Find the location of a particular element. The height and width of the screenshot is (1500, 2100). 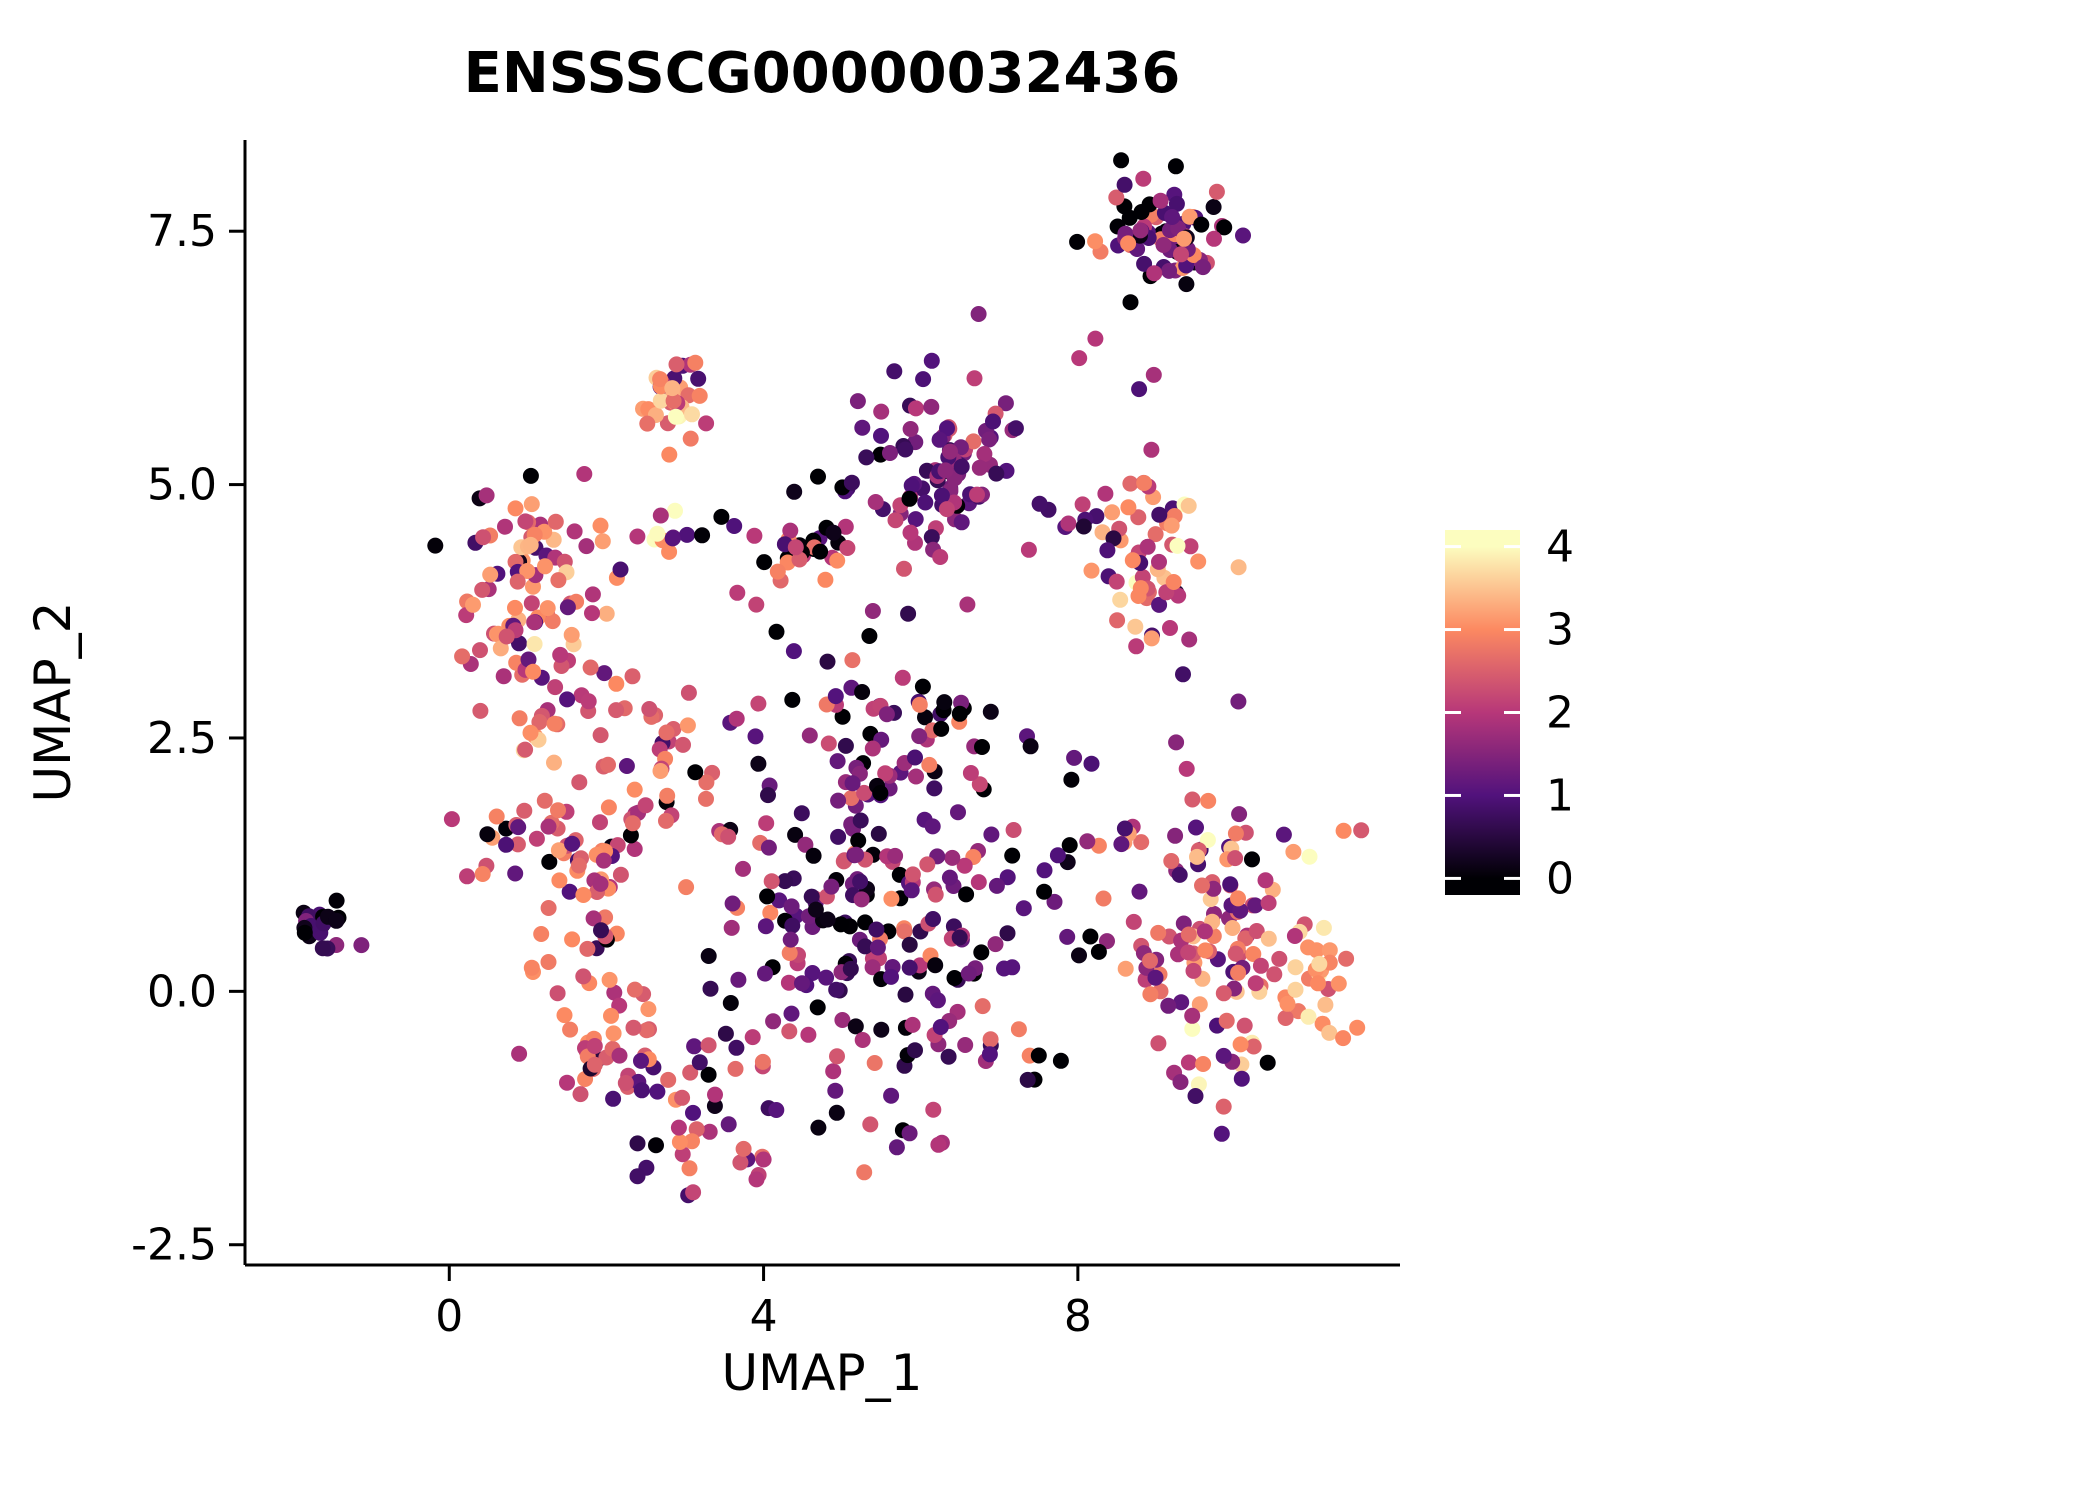

x-tick-label: 4 is located at coordinates (764, 1316).